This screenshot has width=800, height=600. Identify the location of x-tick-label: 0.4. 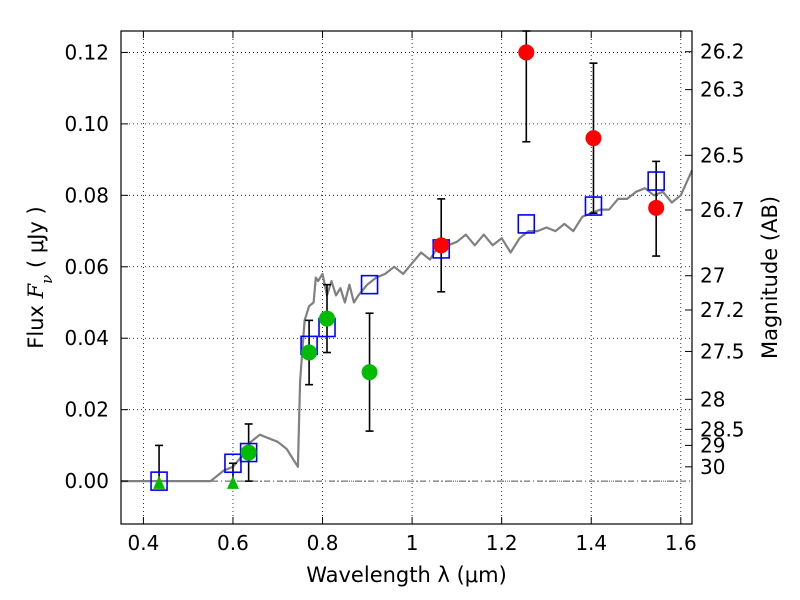
(143, 543).